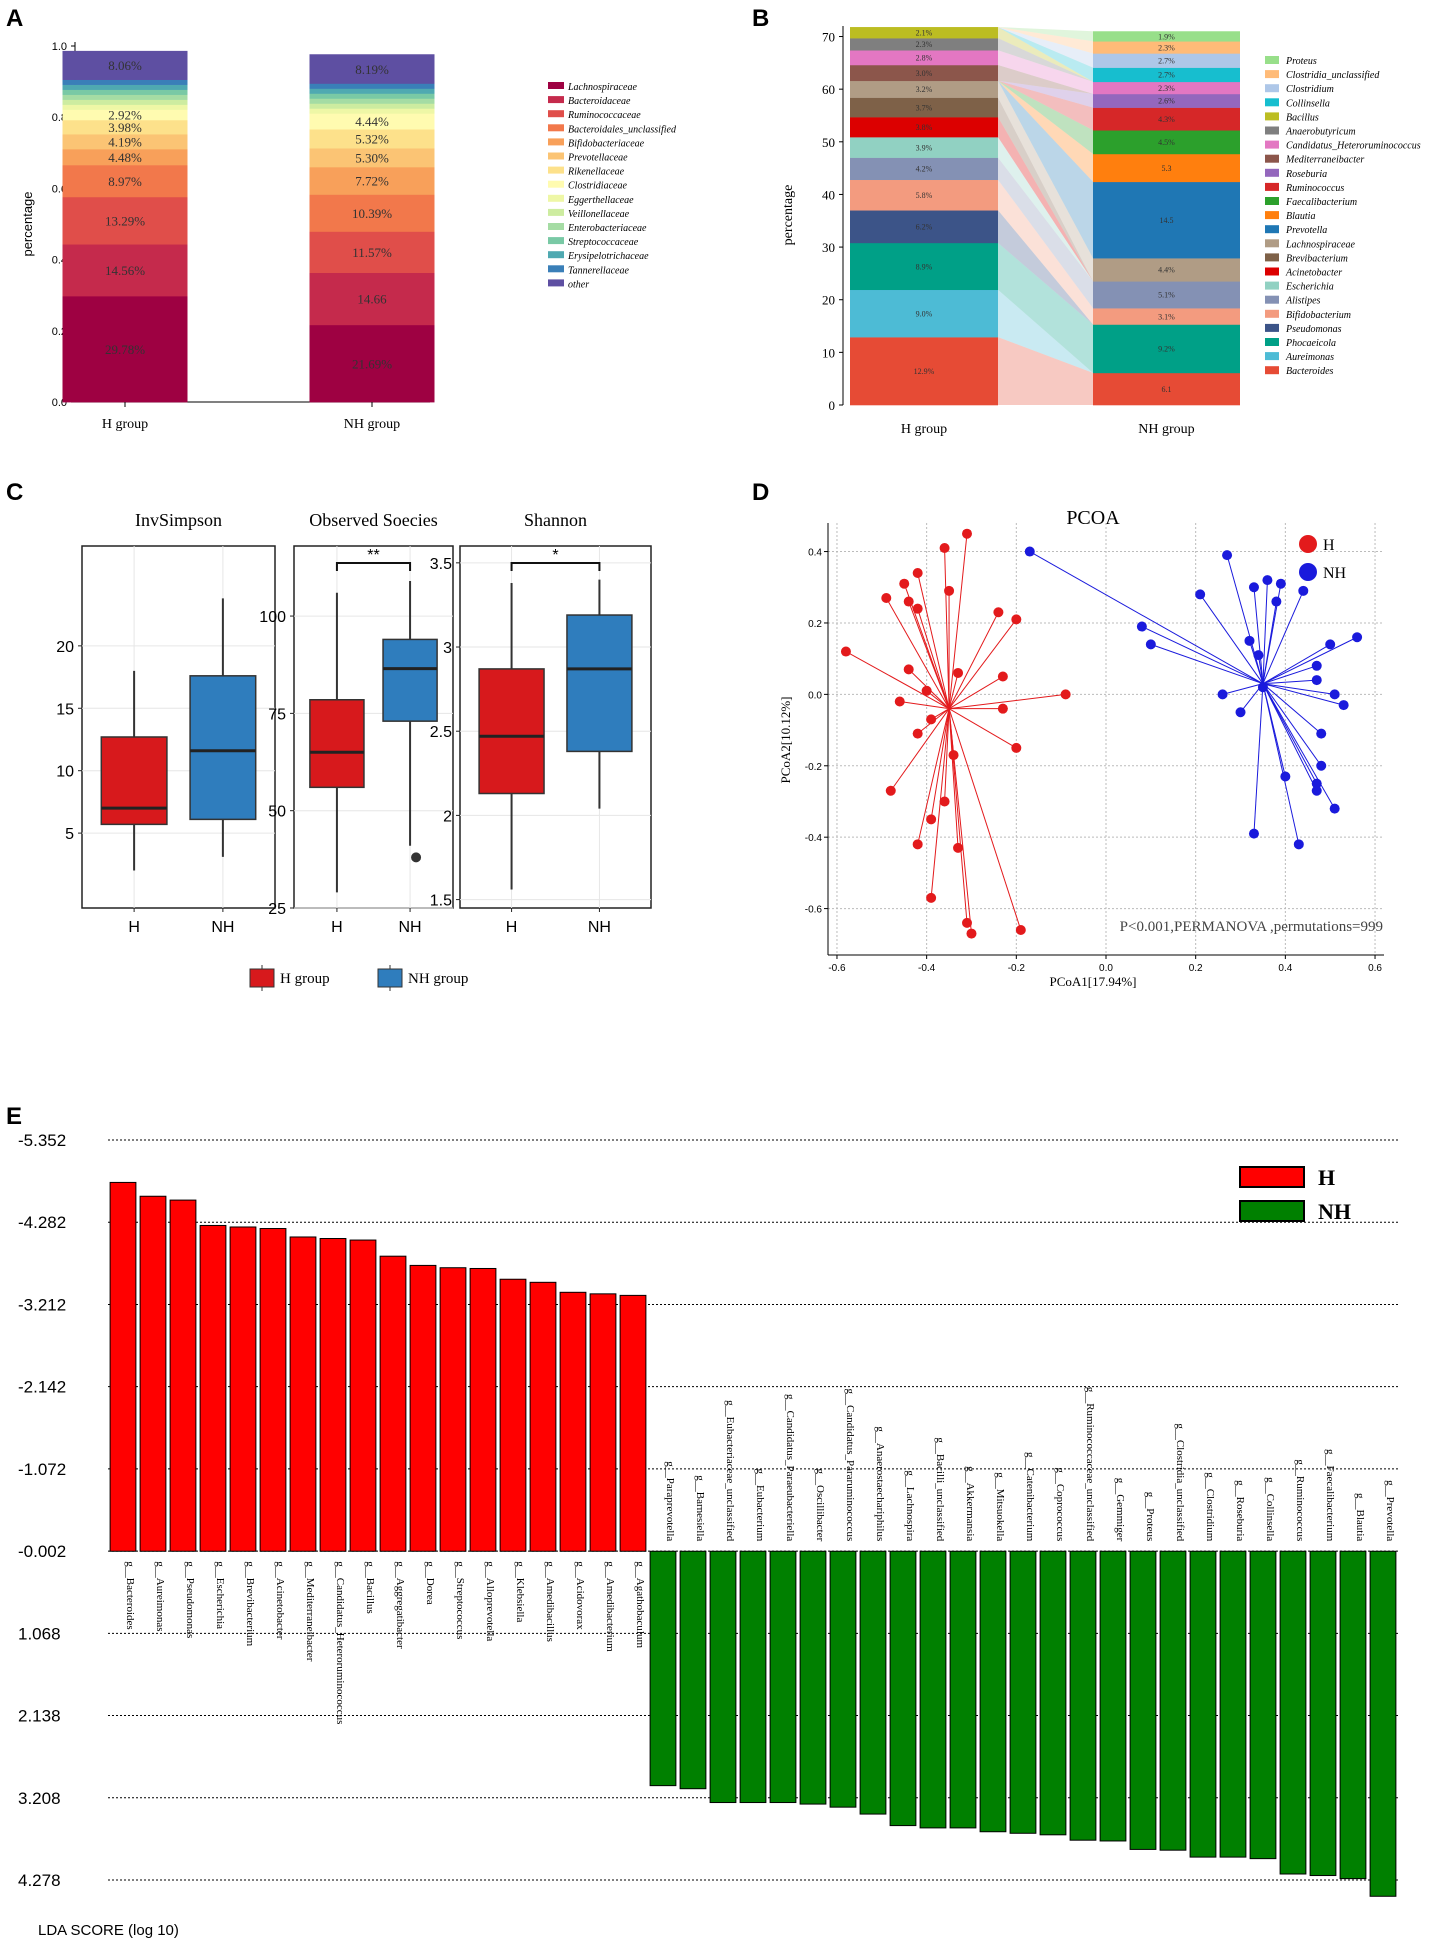  What do you see at coordinates (125, 142) in the screenshot?
I see `bar-segment-prevotellaceae` at bounding box center [125, 142].